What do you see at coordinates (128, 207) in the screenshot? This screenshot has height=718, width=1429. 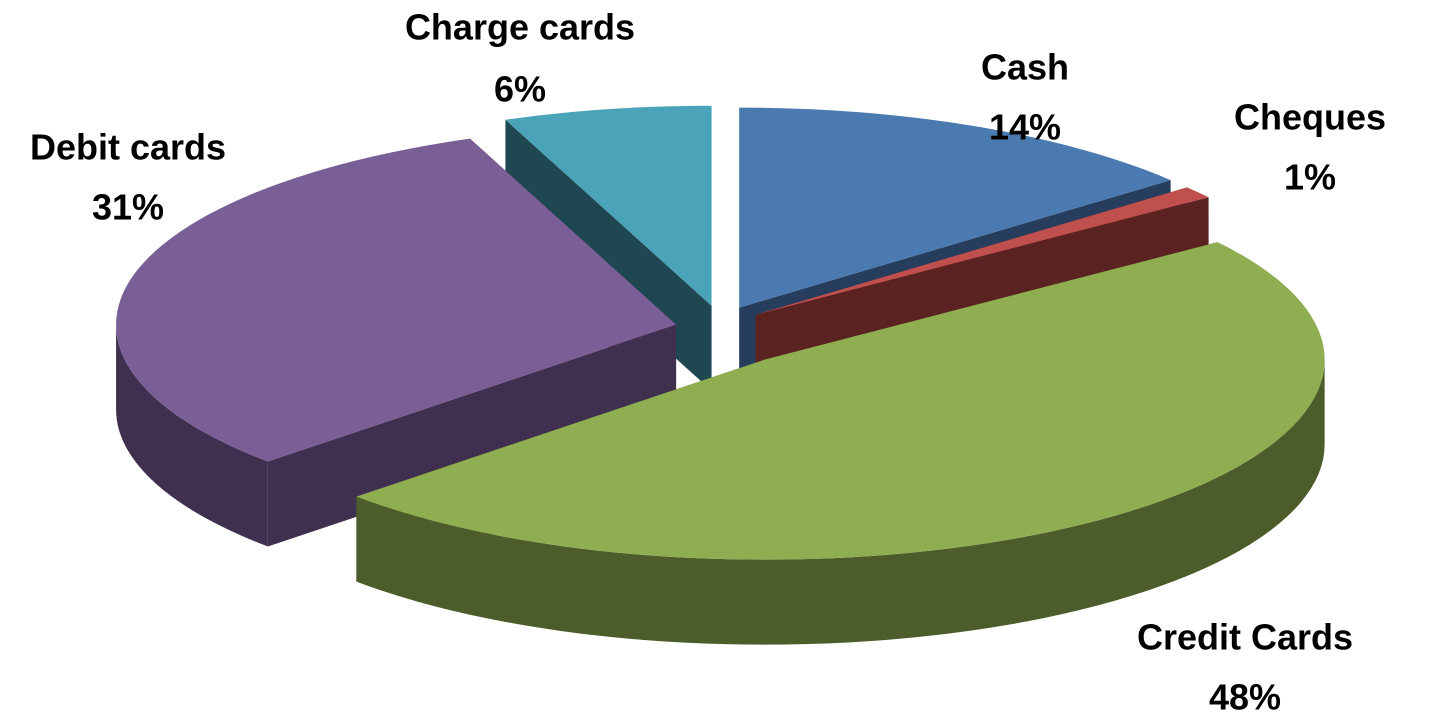 I see `data-label-value: 31%` at bounding box center [128, 207].